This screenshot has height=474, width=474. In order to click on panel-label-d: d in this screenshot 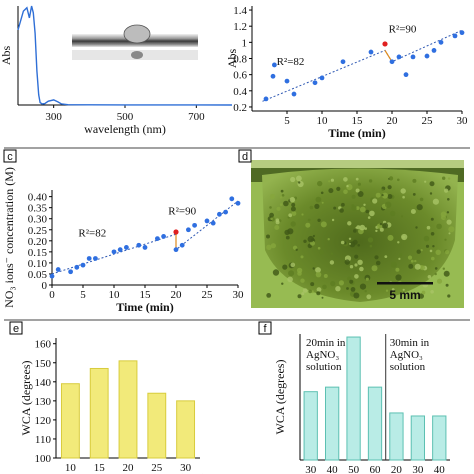, I will do `click(245, 156)`.